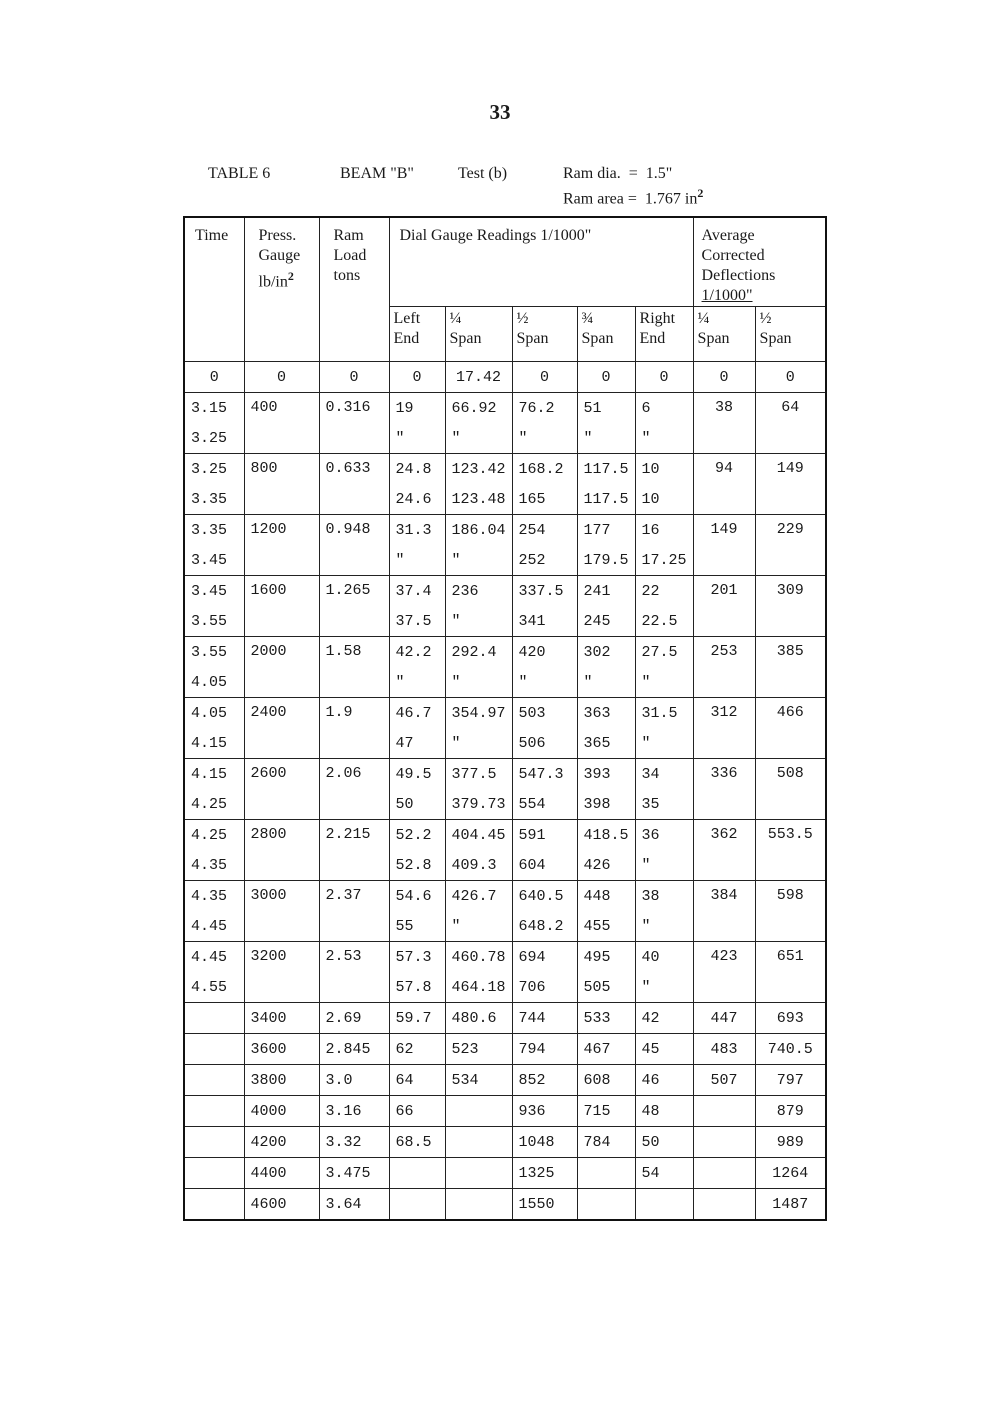 The width and height of the screenshot is (1000, 1420). Describe the element at coordinates (544, 468) in the screenshot. I see `cell-half: 168.2` at that location.